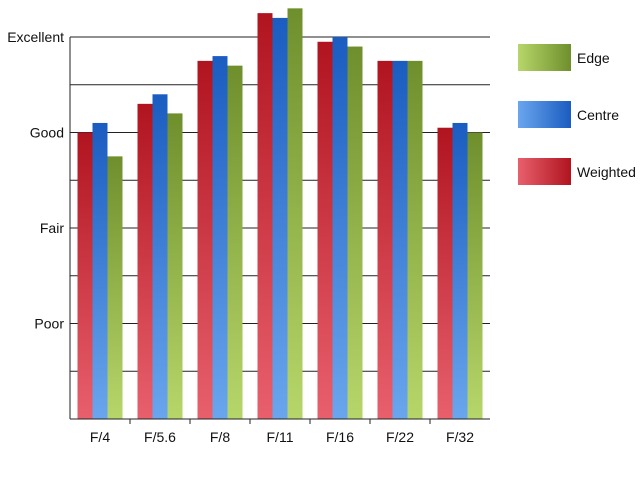 The height and width of the screenshot is (480, 640). I want to click on legend-swatch-weighted, so click(544, 171).